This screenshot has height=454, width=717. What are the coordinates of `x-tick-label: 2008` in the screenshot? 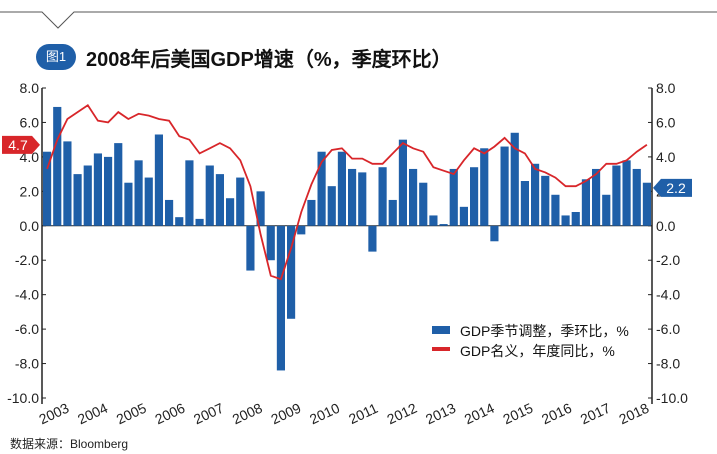 It's located at (247, 414).